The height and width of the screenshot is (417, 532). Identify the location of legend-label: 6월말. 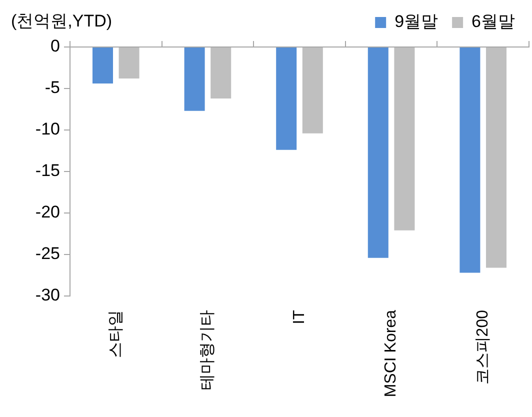
(494, 22).